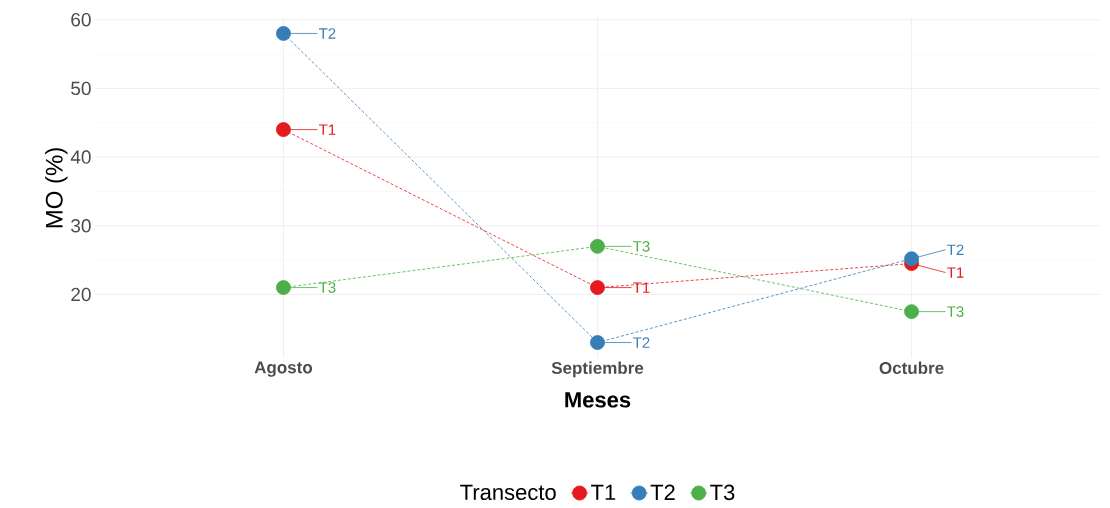  What do you see at coordinates (598, 400) in the screenshot?
I see `x-axis-title: Meses` at bounding box center [598, 400].